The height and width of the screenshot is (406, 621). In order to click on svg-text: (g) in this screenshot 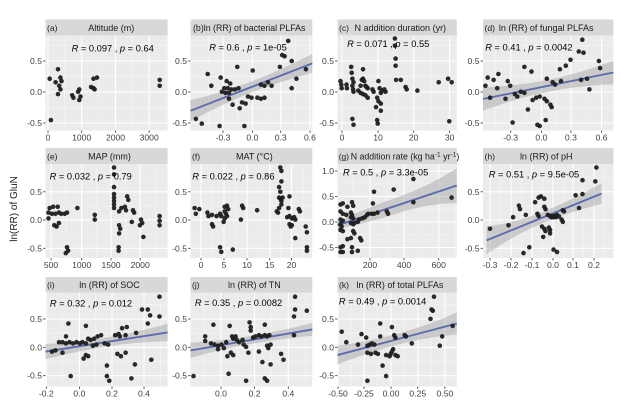, I will do `click(344, 156)`.